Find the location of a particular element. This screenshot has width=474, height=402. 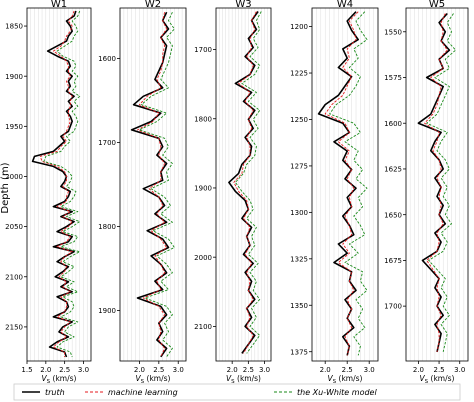

y-tick-label: 1300 is located at coordinates (299, 213).